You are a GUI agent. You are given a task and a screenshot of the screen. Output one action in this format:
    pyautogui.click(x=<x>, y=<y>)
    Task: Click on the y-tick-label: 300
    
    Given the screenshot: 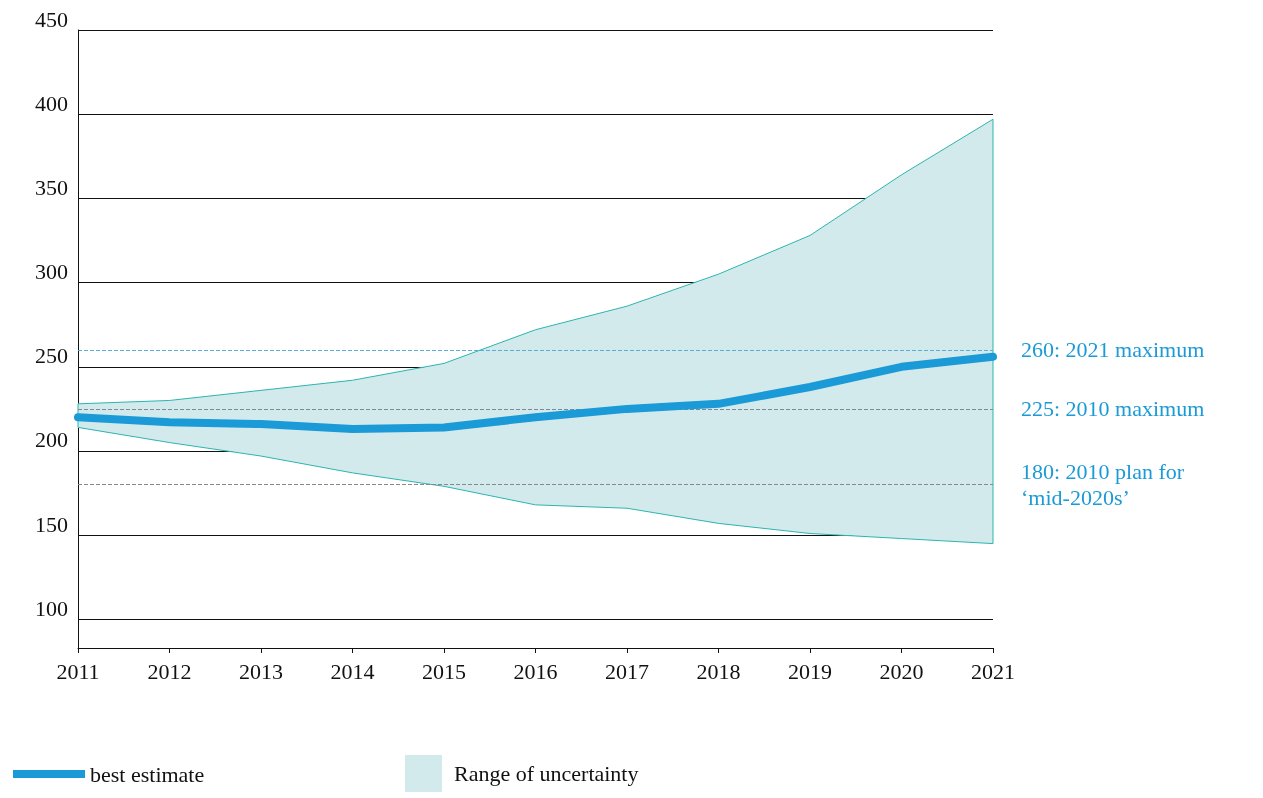 What is the action you would take?
    pyautogui.click(x=51, y=272)
    